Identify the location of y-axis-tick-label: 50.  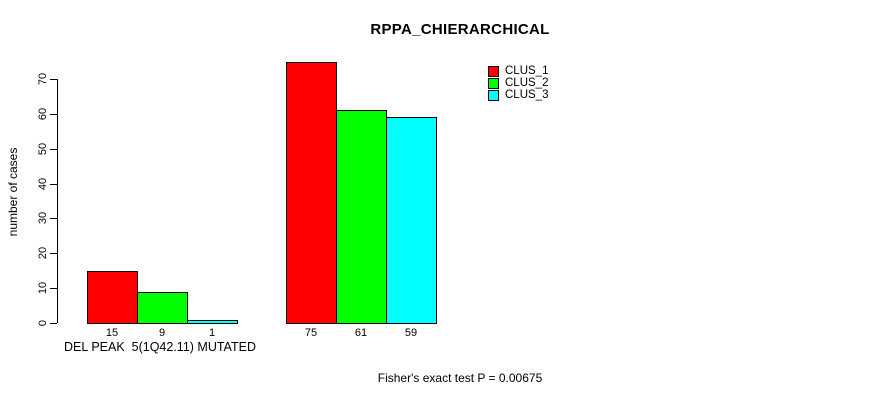
(43, 148).